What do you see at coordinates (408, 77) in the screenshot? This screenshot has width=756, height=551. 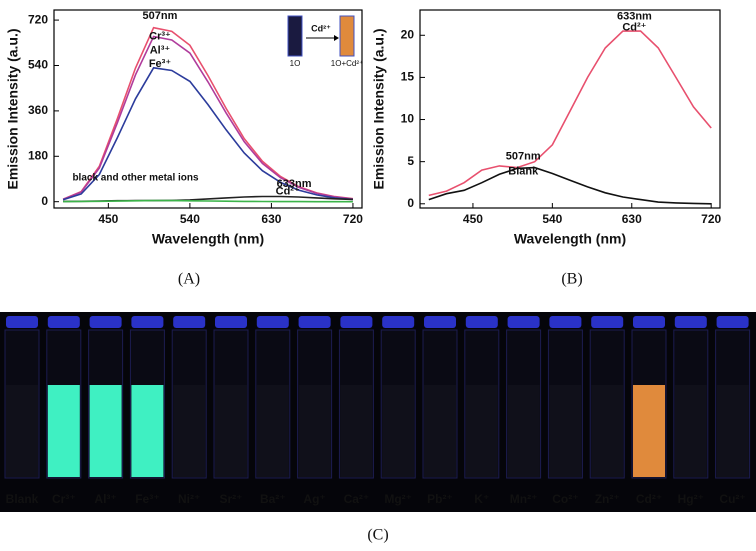 I see `y-tick-label: 15` at bounding box center [408, 77].